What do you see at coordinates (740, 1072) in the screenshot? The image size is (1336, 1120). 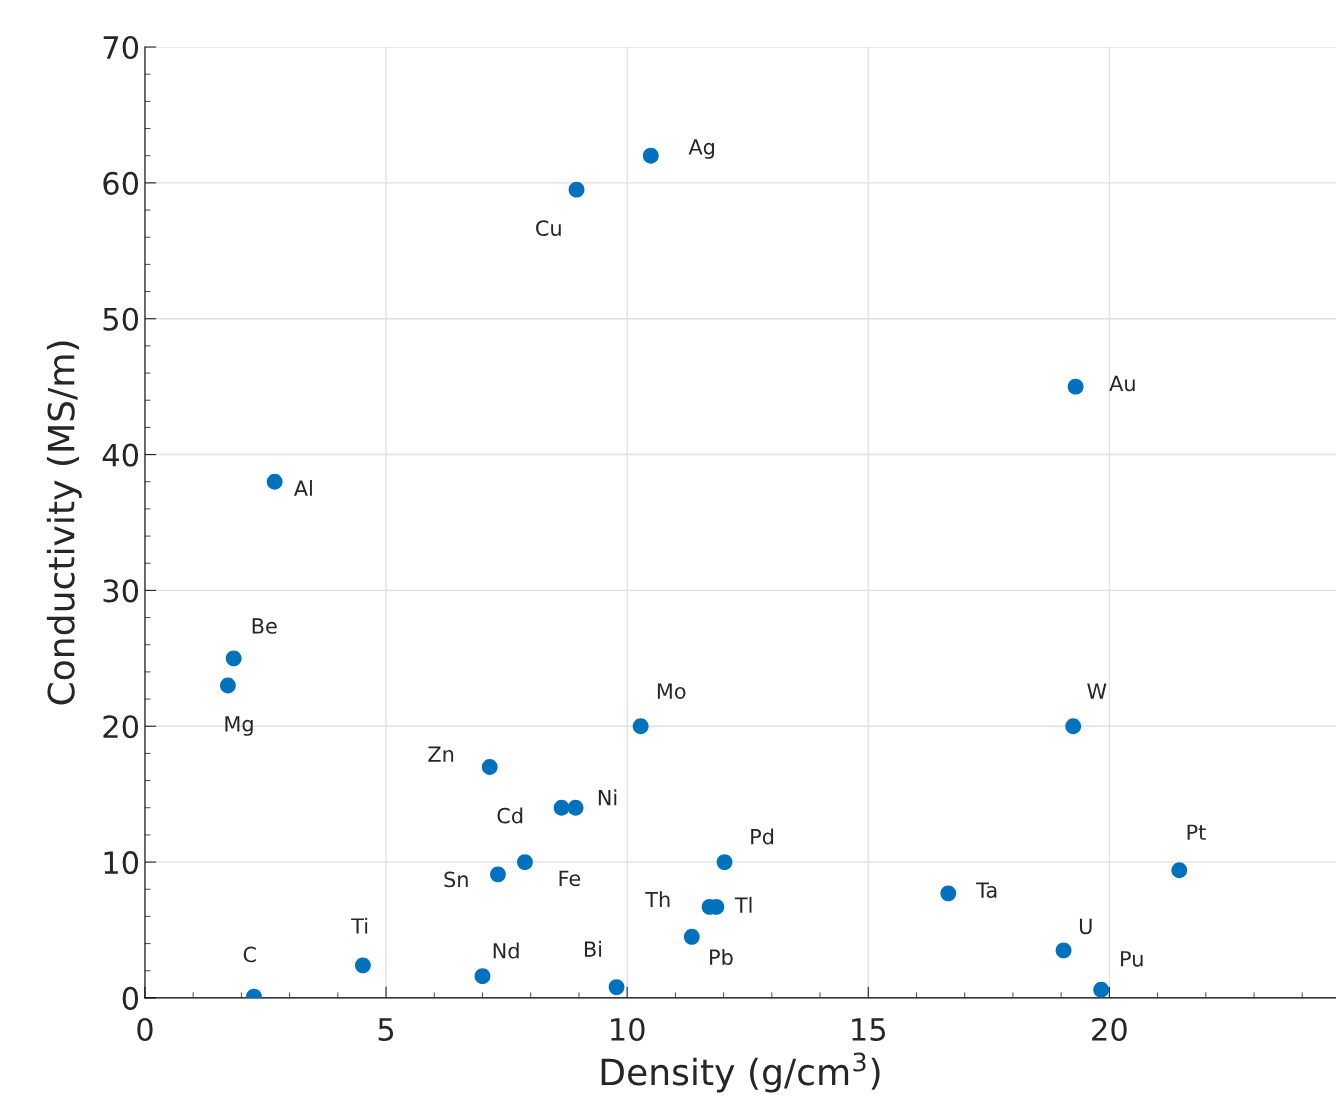 I see `x-axis-title: Density (g/cm$^{3}$)` at bounding box center [740, 1072].